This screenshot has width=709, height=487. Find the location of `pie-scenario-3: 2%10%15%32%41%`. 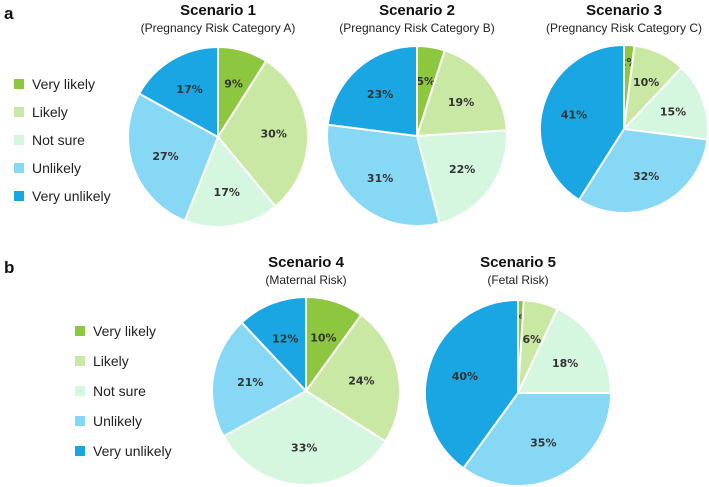

pie-scenario-3: 2%10%15%32%41% is located at coordinates (624, 128).